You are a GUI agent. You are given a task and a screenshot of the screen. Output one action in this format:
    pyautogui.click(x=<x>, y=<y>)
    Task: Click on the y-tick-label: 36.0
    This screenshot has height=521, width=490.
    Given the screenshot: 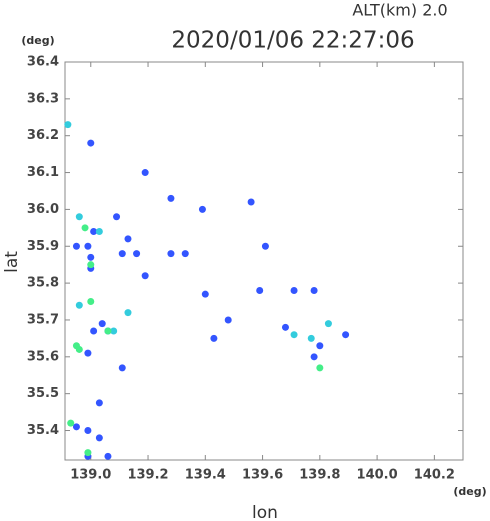 What is the action you would take?
    pyautogui.click(x=43, y=209)
    